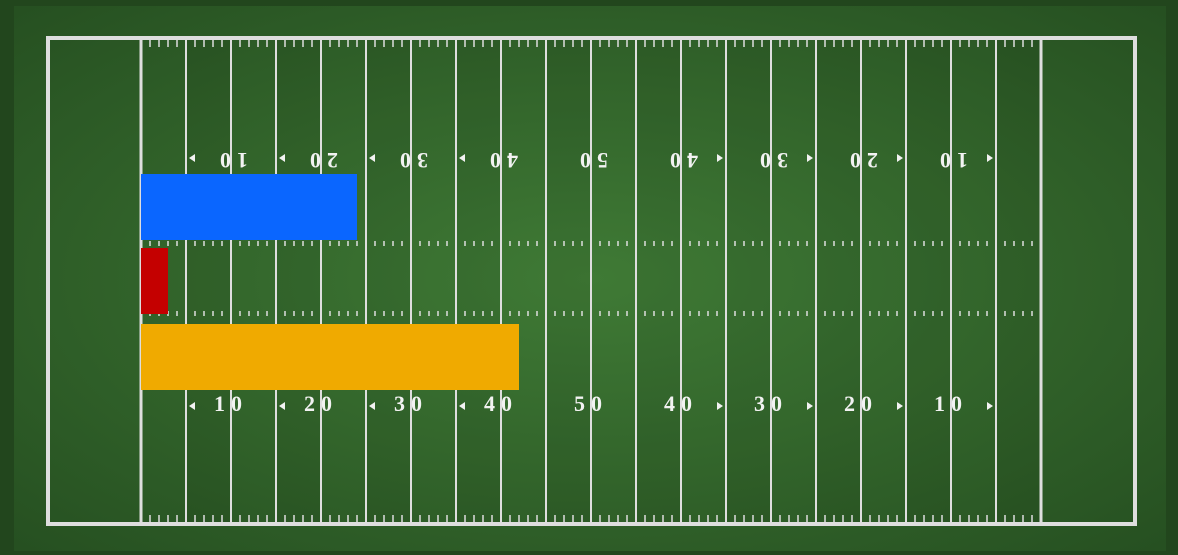  I want to click on x-tick-label: 50, so click(591, 403).